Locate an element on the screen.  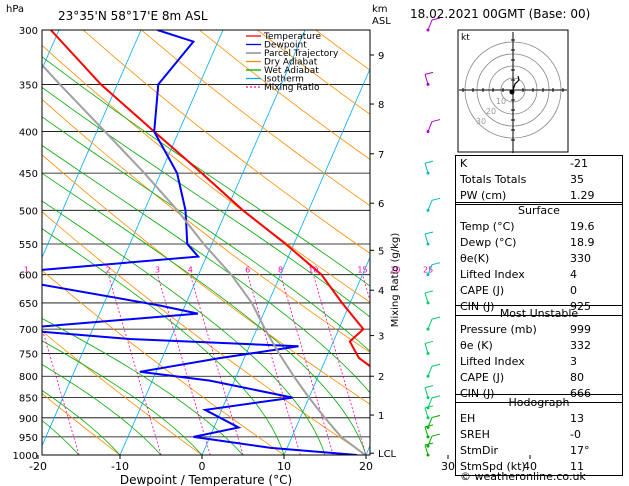
asl-label: ASL is located at coordinates (381, 21).